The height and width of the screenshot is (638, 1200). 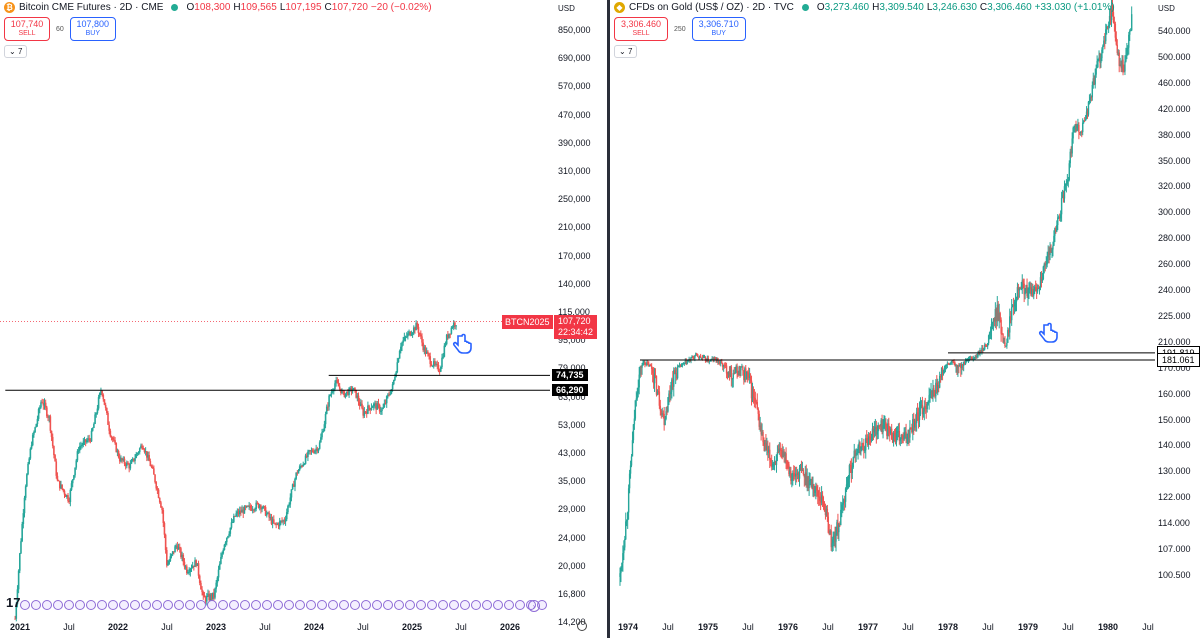 I want to click on buy-button: 107,800 BUY, so click(x=92, y=29).